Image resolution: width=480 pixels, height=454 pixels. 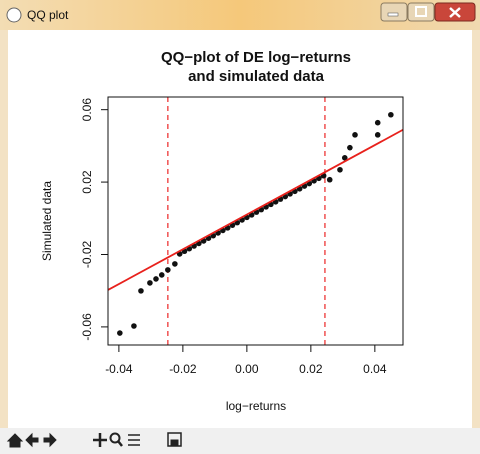 What do you see at coordinates (32, 440) in the screenshot?
I see `back-button` at bounding box center [32, 440].